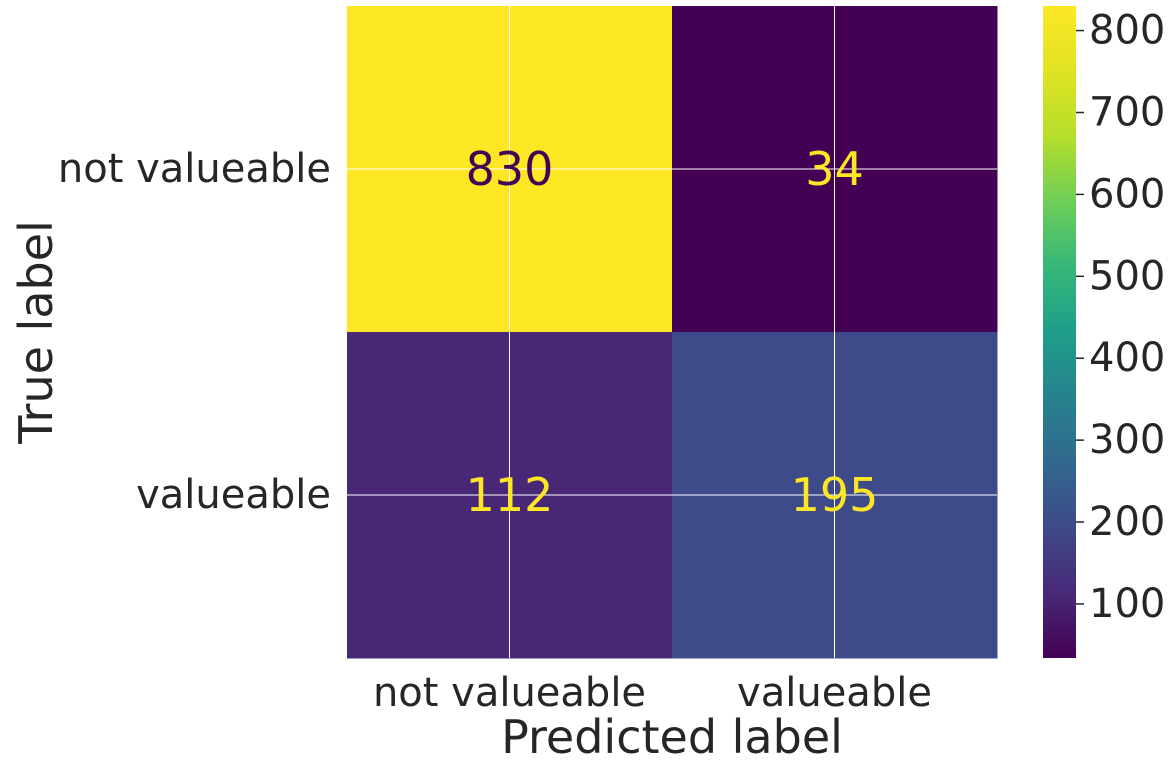 The image size is (1173, 770). Describe the element at coordinates (510, 495) in the screenshot. I see `cell-value-label: 112` at that location.